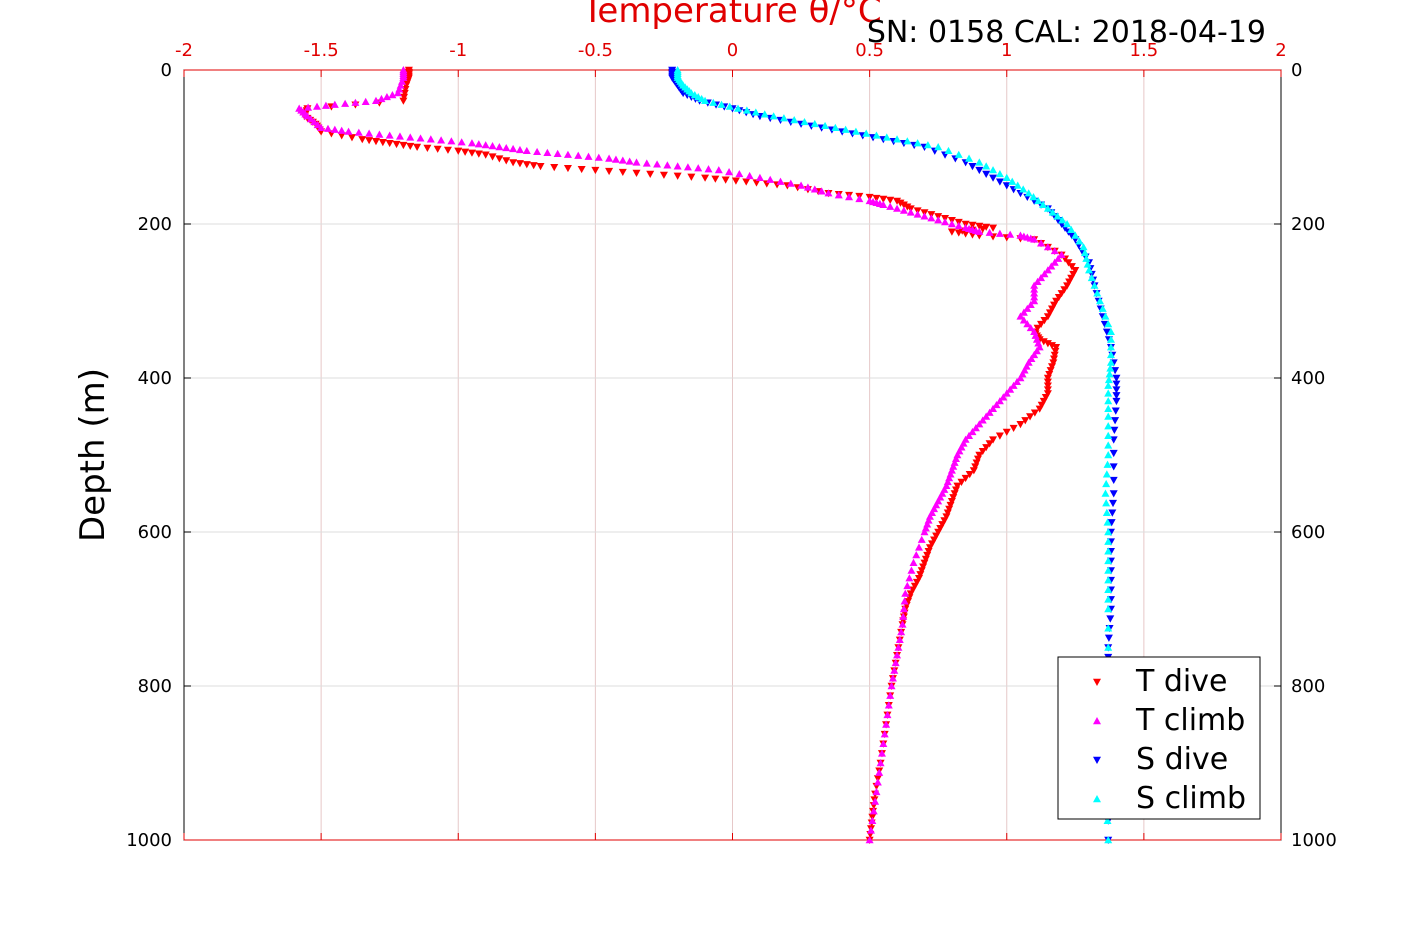 This screenshot has height=945, width=1417. What do you see at coordinates (1006, 50) in the screenshot?
I see `x-tick-label: 1` at bounding box center [1006, 50].